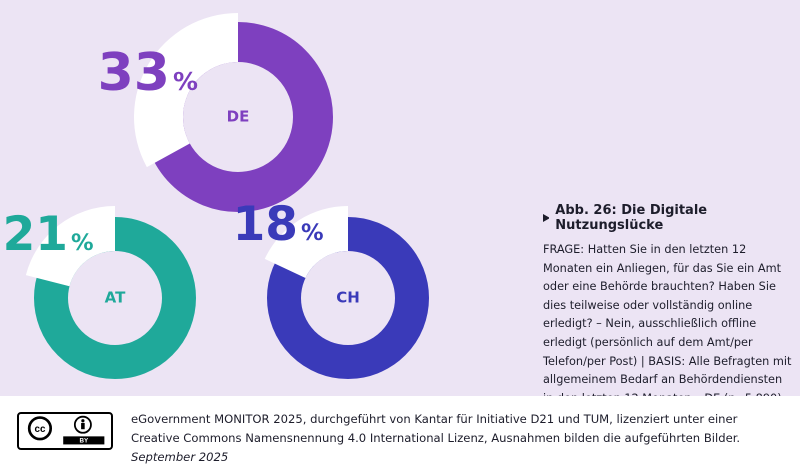 The image size is (800, 469). What do you see at coordinates (65, 431) in the screenshot?
I see `cc-badge: cc BY` at bounding box center [65, 431].